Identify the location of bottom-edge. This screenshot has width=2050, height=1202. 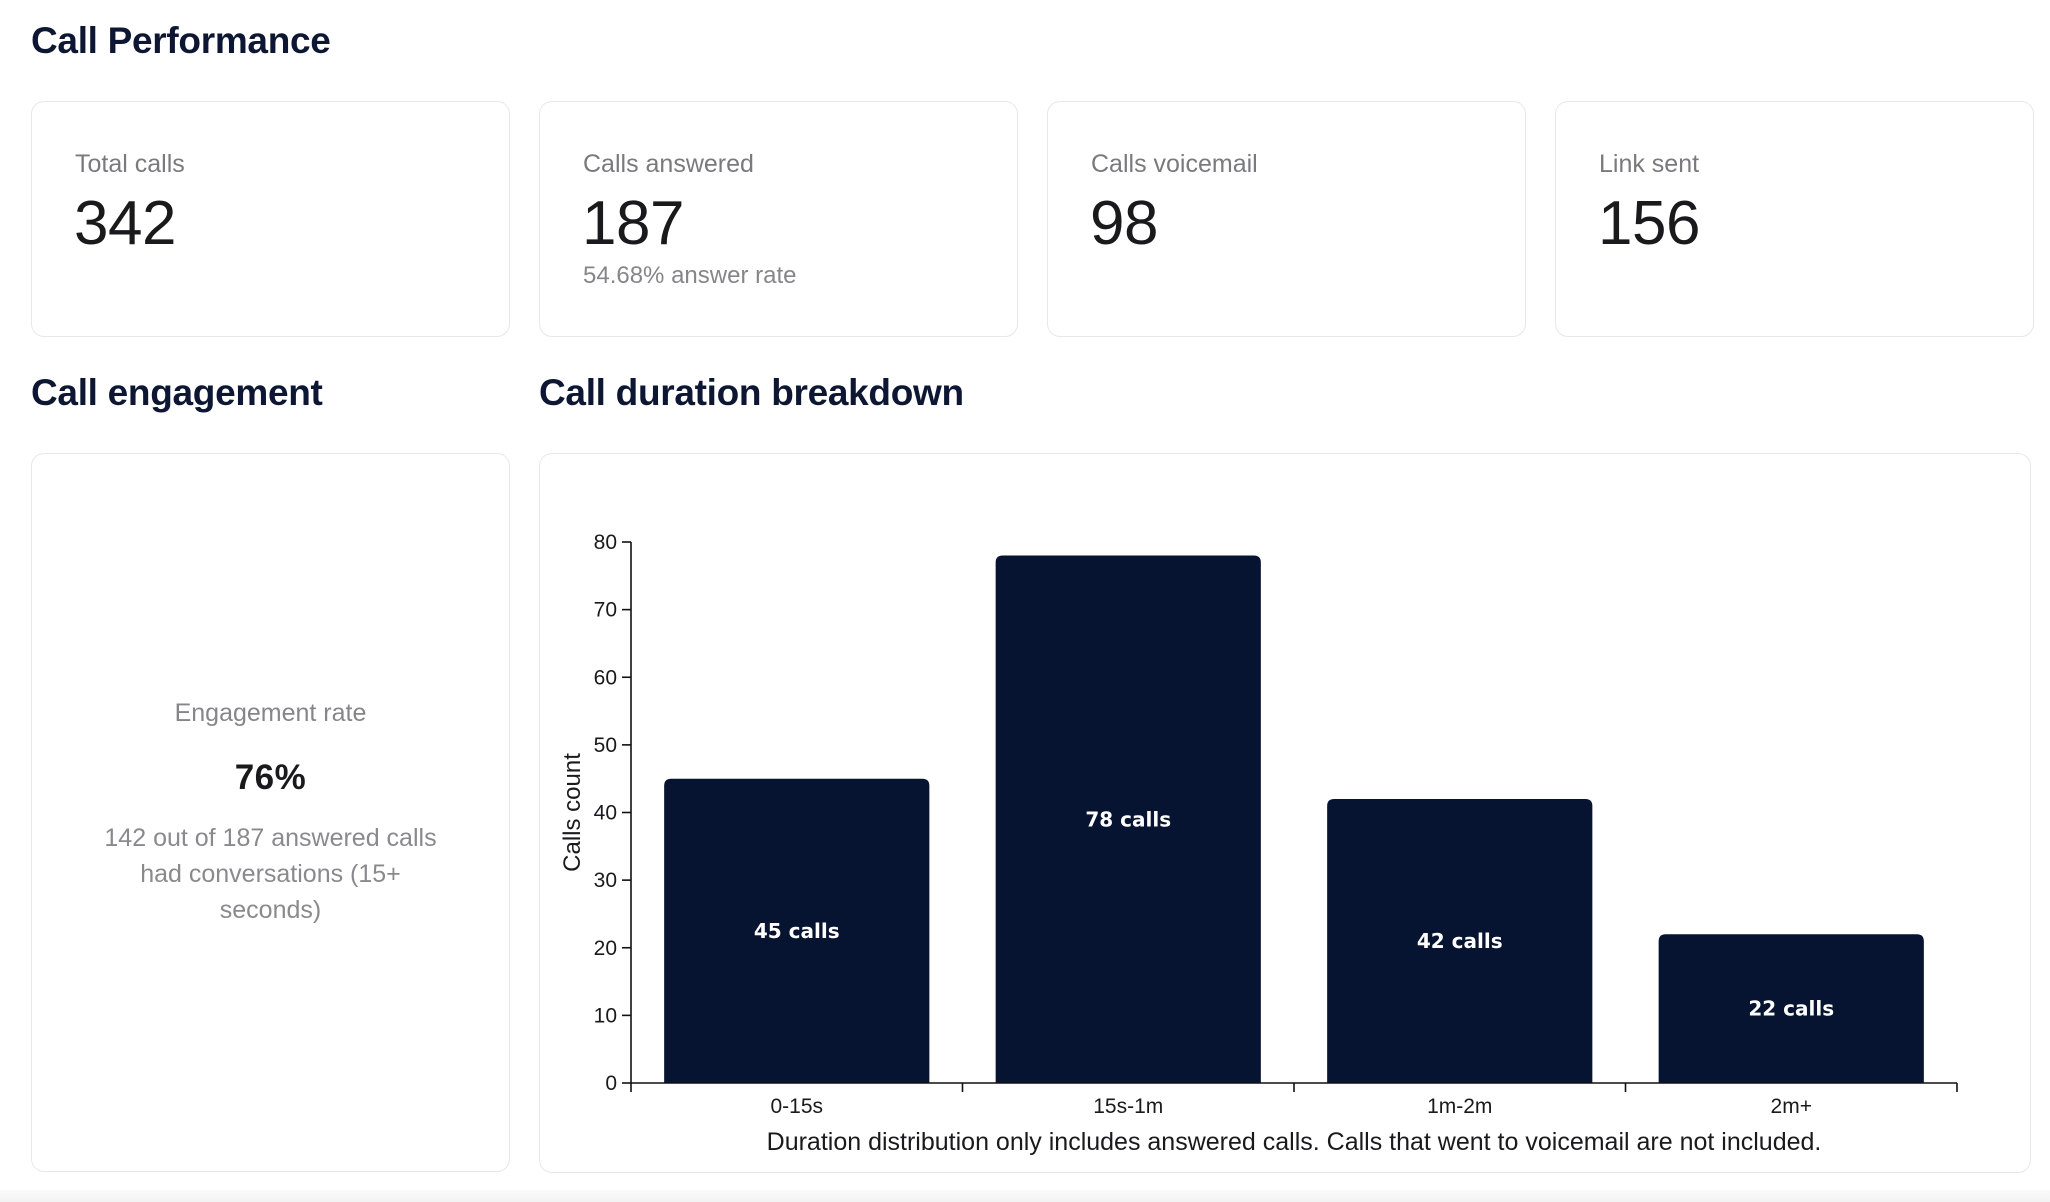
(1025, 1196).